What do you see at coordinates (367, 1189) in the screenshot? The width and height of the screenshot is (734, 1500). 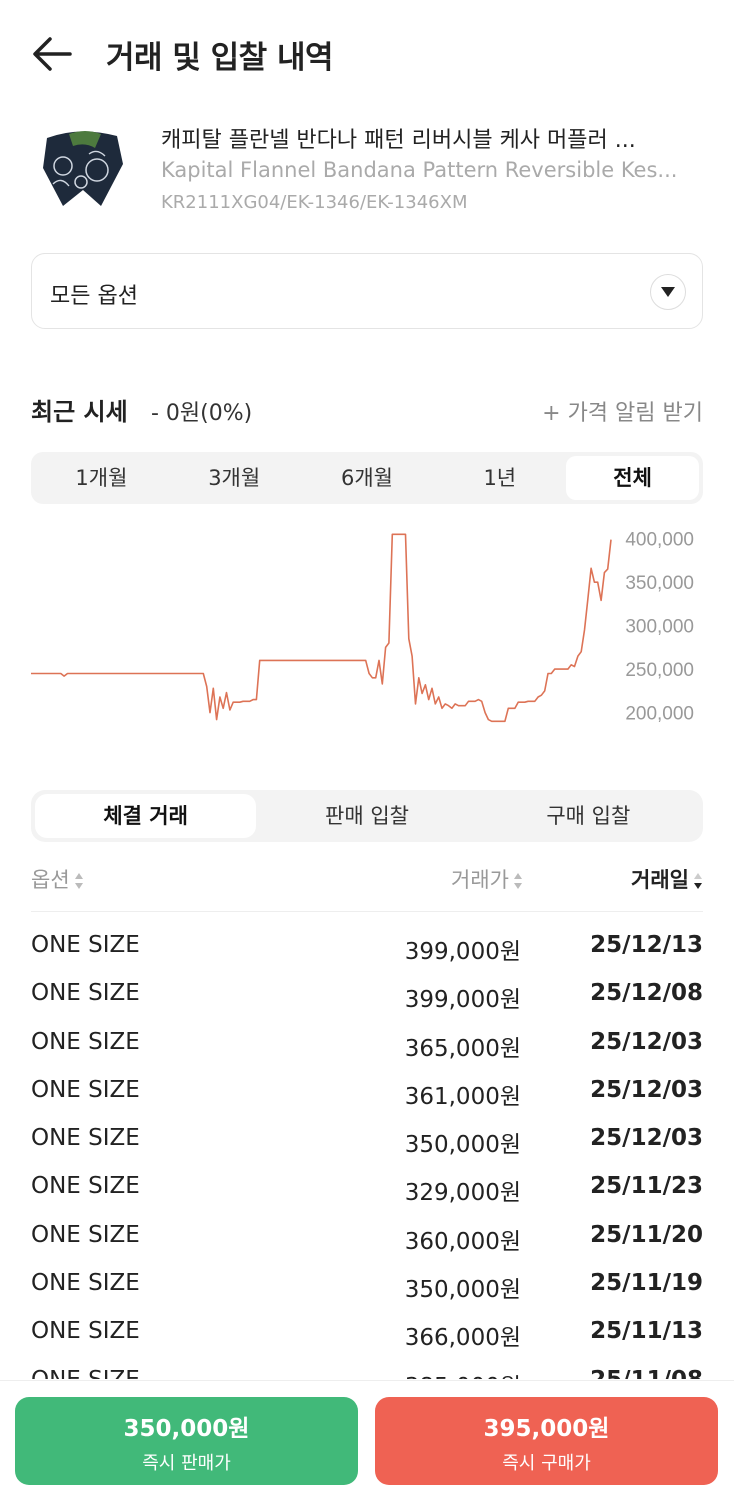 I see `table-row: ONE SIZE 329,000원 25/11/23` at bounding box center [367, 1189].